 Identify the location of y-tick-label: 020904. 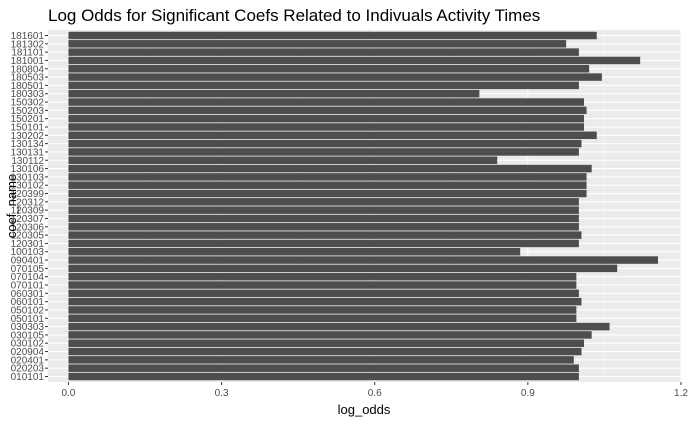
(28, 352).